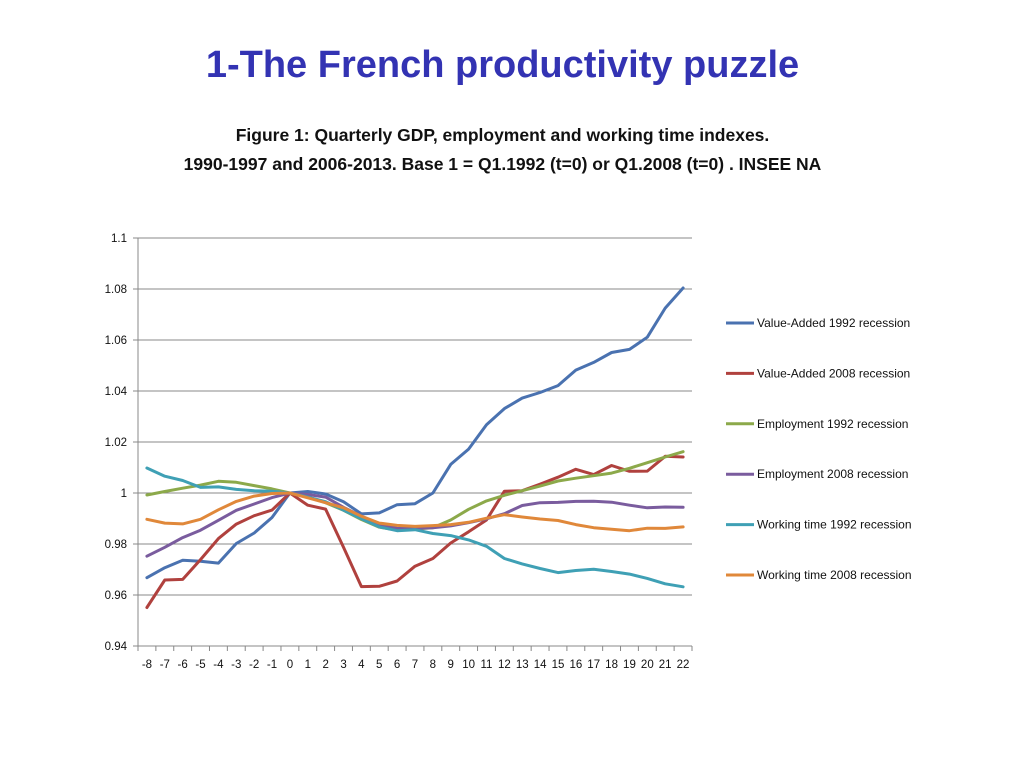 Image resolution: width=1024 pixels, height=768 pixels. I want to click on legend-label: Employment 2008 recession, so click(832, 474).